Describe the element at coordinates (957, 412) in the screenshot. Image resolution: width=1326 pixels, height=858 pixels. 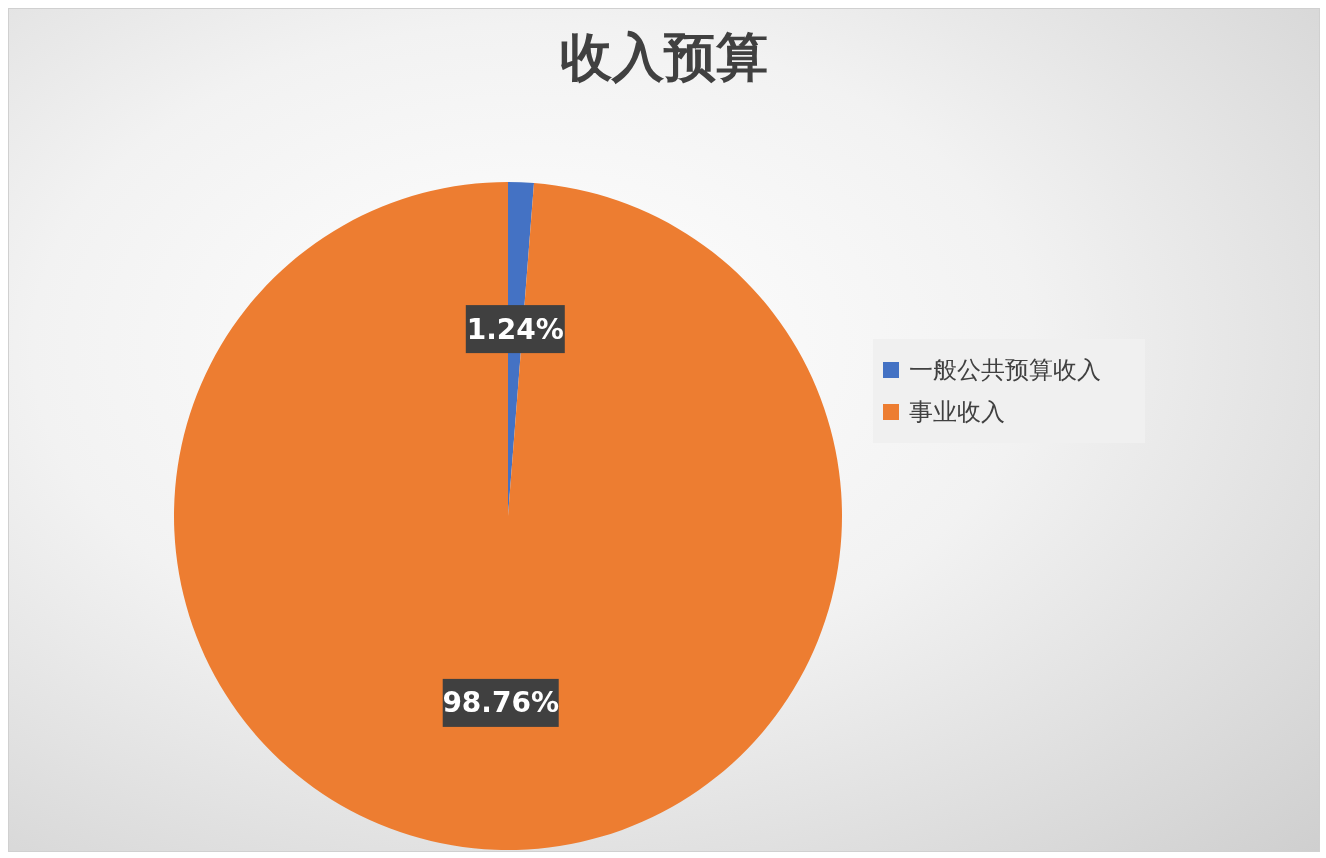
I see `legend-label: 事业收入` at that location.